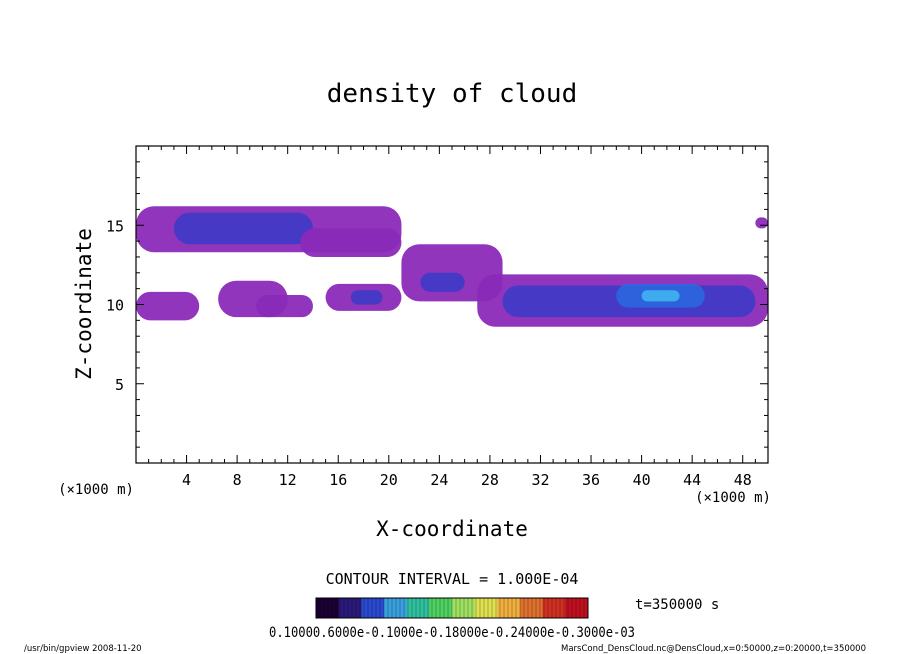 The image size is (904, 654). Describe the element at coordinates (490, 480) in the screenshot. I see `x-tick-label: 28` at that location.